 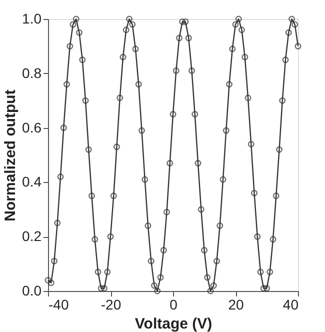 I want to click on x-tick-label: -20, so click(x=111, y=304).